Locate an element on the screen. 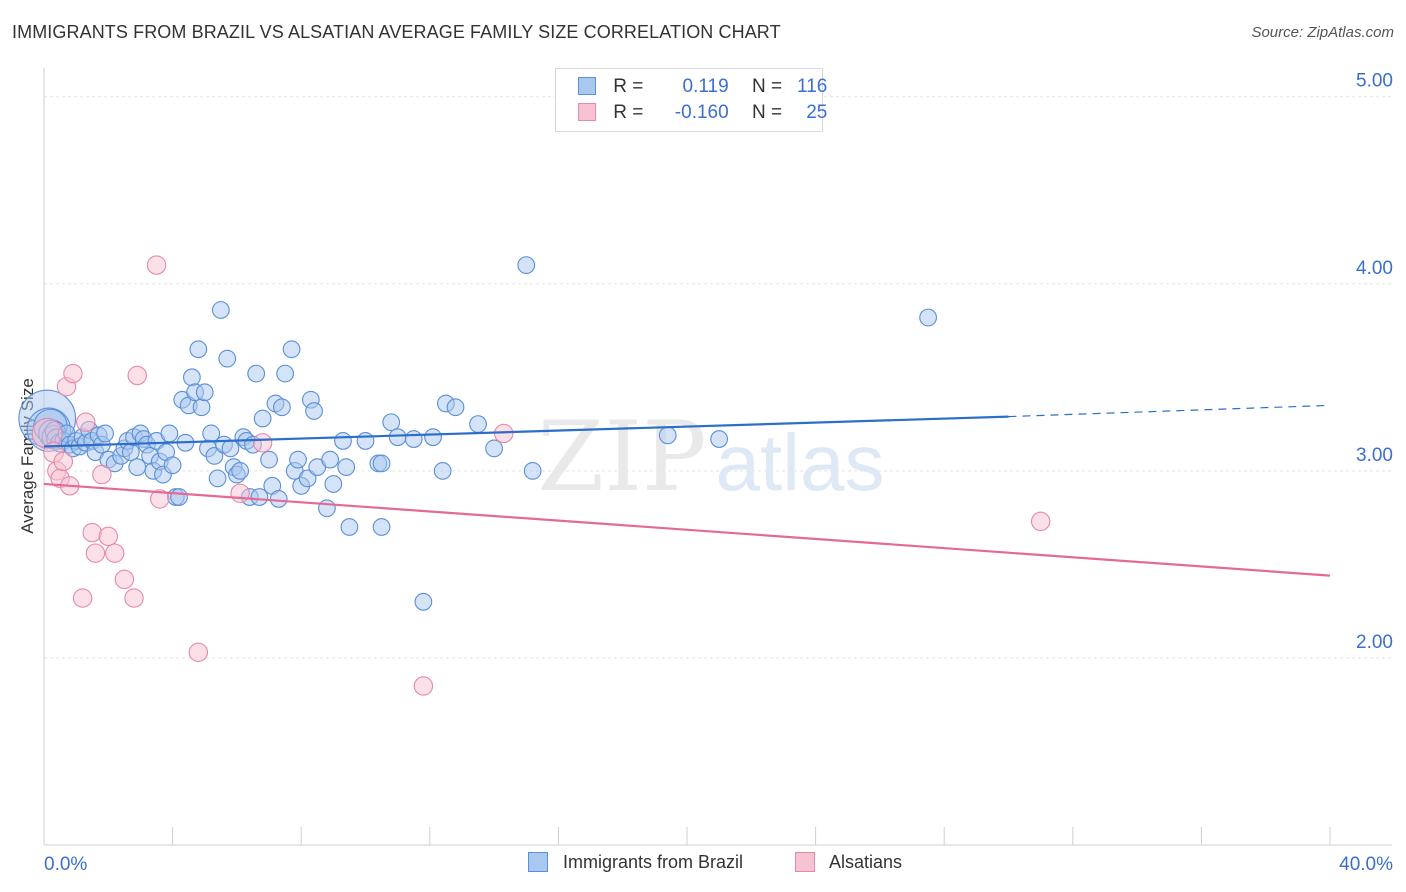 Image resolution: width=1406 pixels, height=892 pixels. stats-legend: R = 0.119 N = 116 R = -0.160 N = 25 is located at coordinates (691, 100).